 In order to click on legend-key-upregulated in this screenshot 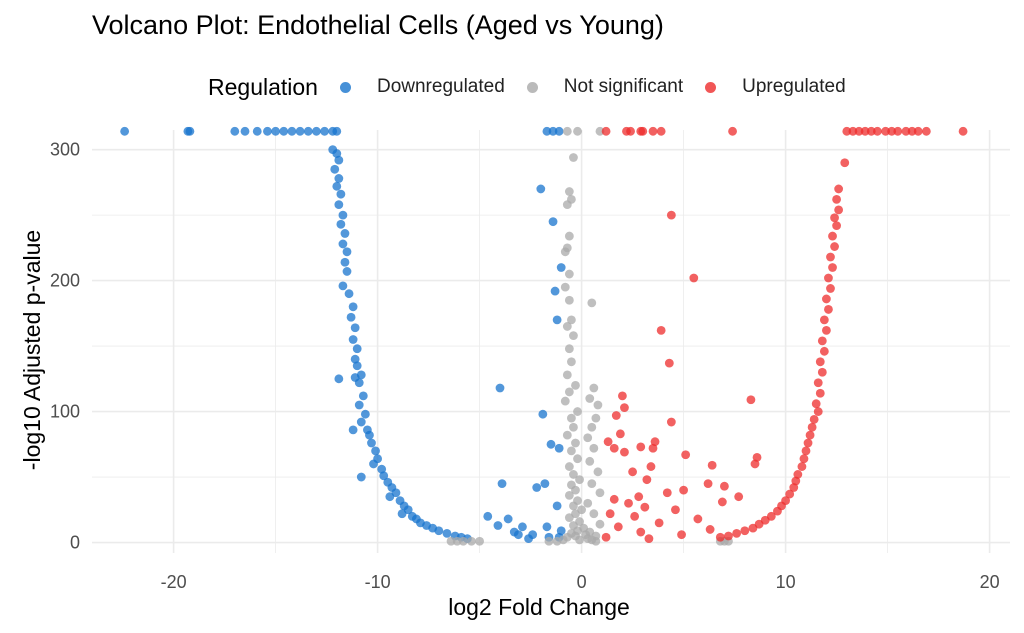, I will do `click(711, 87)`.